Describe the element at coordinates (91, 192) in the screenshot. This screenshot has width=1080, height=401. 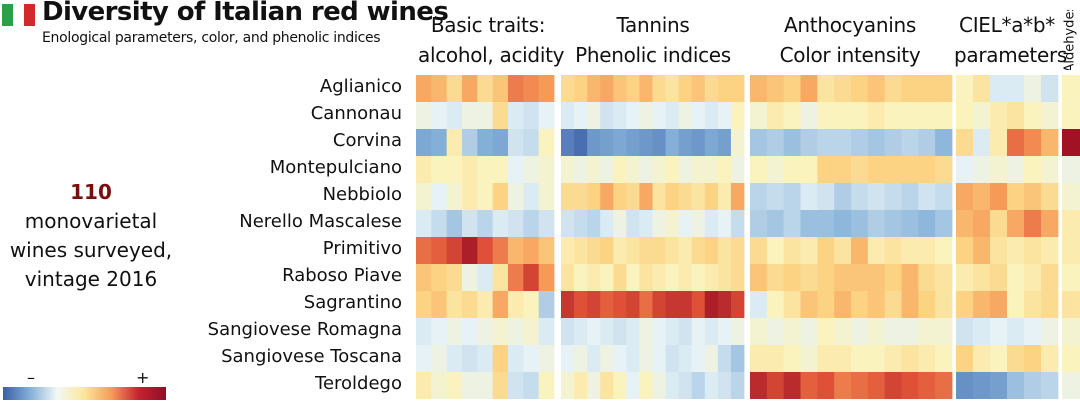
I see `sample-count: 110` at that location.